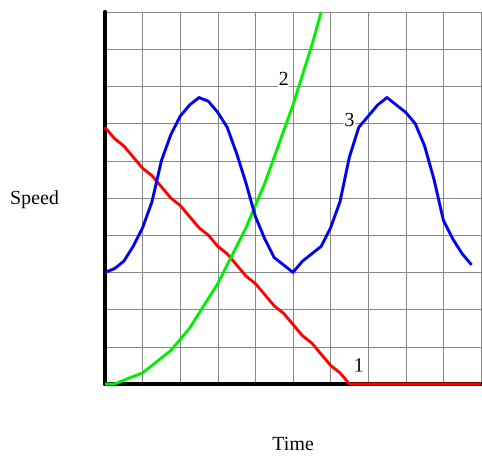  What do you see at coordinates (283, 79) in the screenshot?
I see `series-label: 2` at bounding box center [283, 79].